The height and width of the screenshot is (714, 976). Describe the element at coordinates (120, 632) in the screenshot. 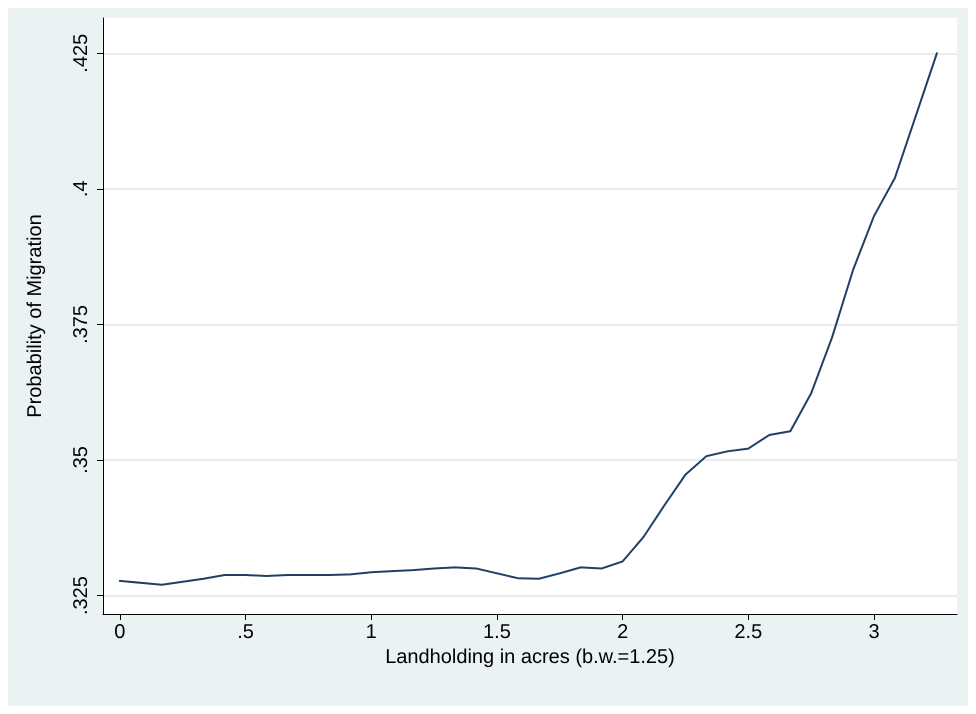

I see `x-tick-label: 0` at that location.